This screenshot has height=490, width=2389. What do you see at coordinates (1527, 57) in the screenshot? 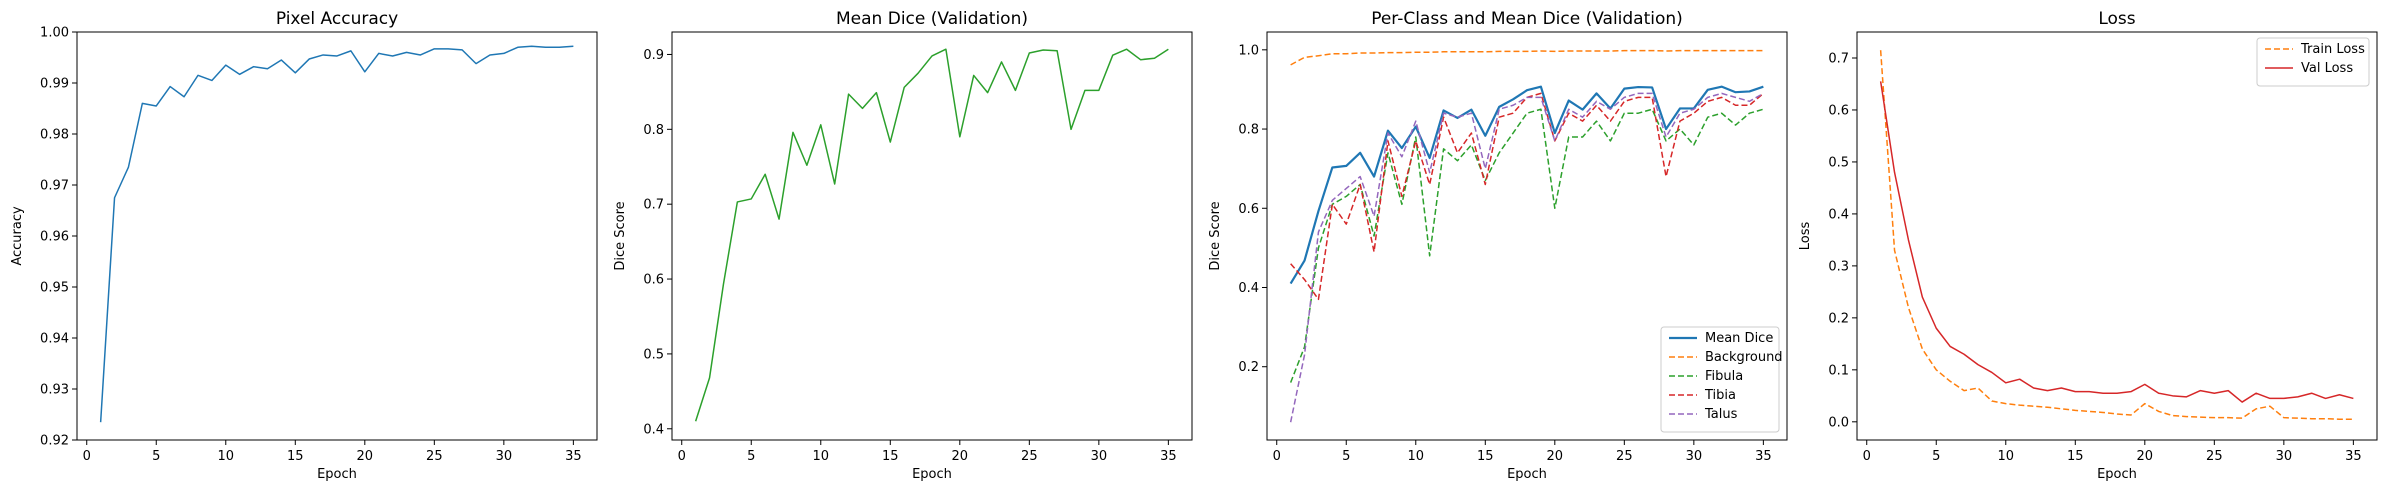
I see `series-line-background` at bounding box center [1527, 57].